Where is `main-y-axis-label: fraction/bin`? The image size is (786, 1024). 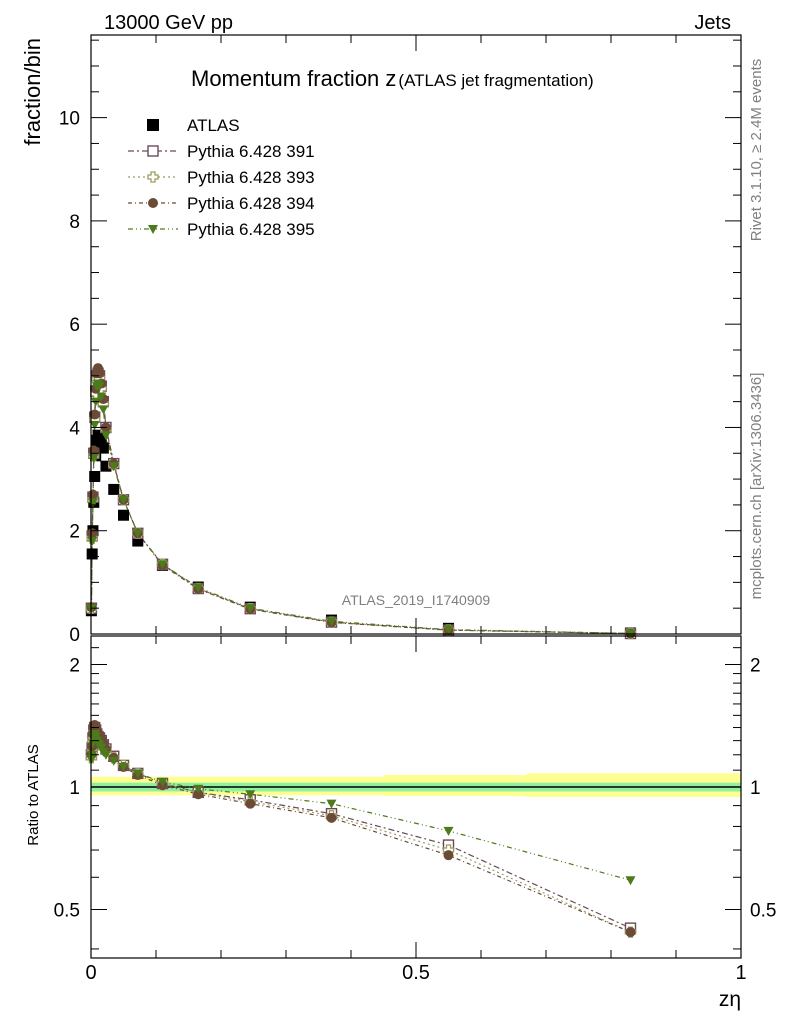 main-y-axis-label: fraction/bin is located at coordinates (32, 92).